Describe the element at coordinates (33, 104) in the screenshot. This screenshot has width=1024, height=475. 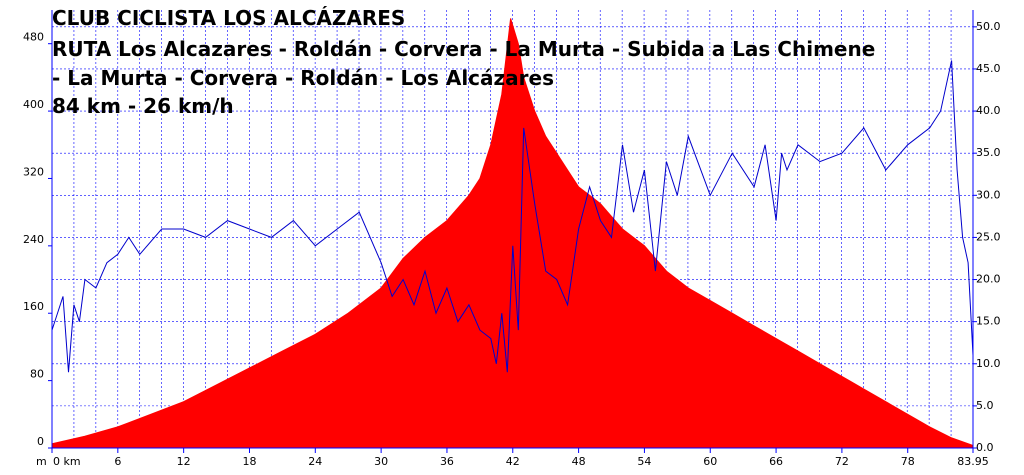
I see `left-tick-label: 400` at that location.